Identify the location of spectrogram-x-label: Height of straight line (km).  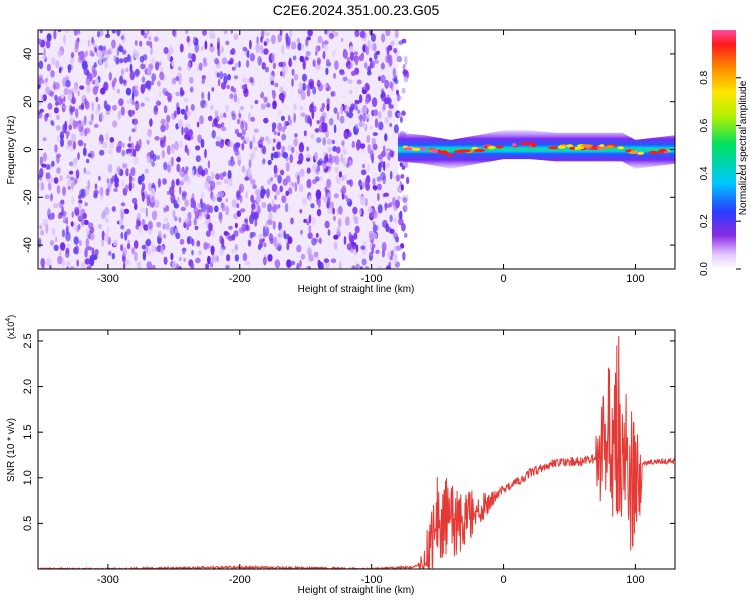
(356, 289).